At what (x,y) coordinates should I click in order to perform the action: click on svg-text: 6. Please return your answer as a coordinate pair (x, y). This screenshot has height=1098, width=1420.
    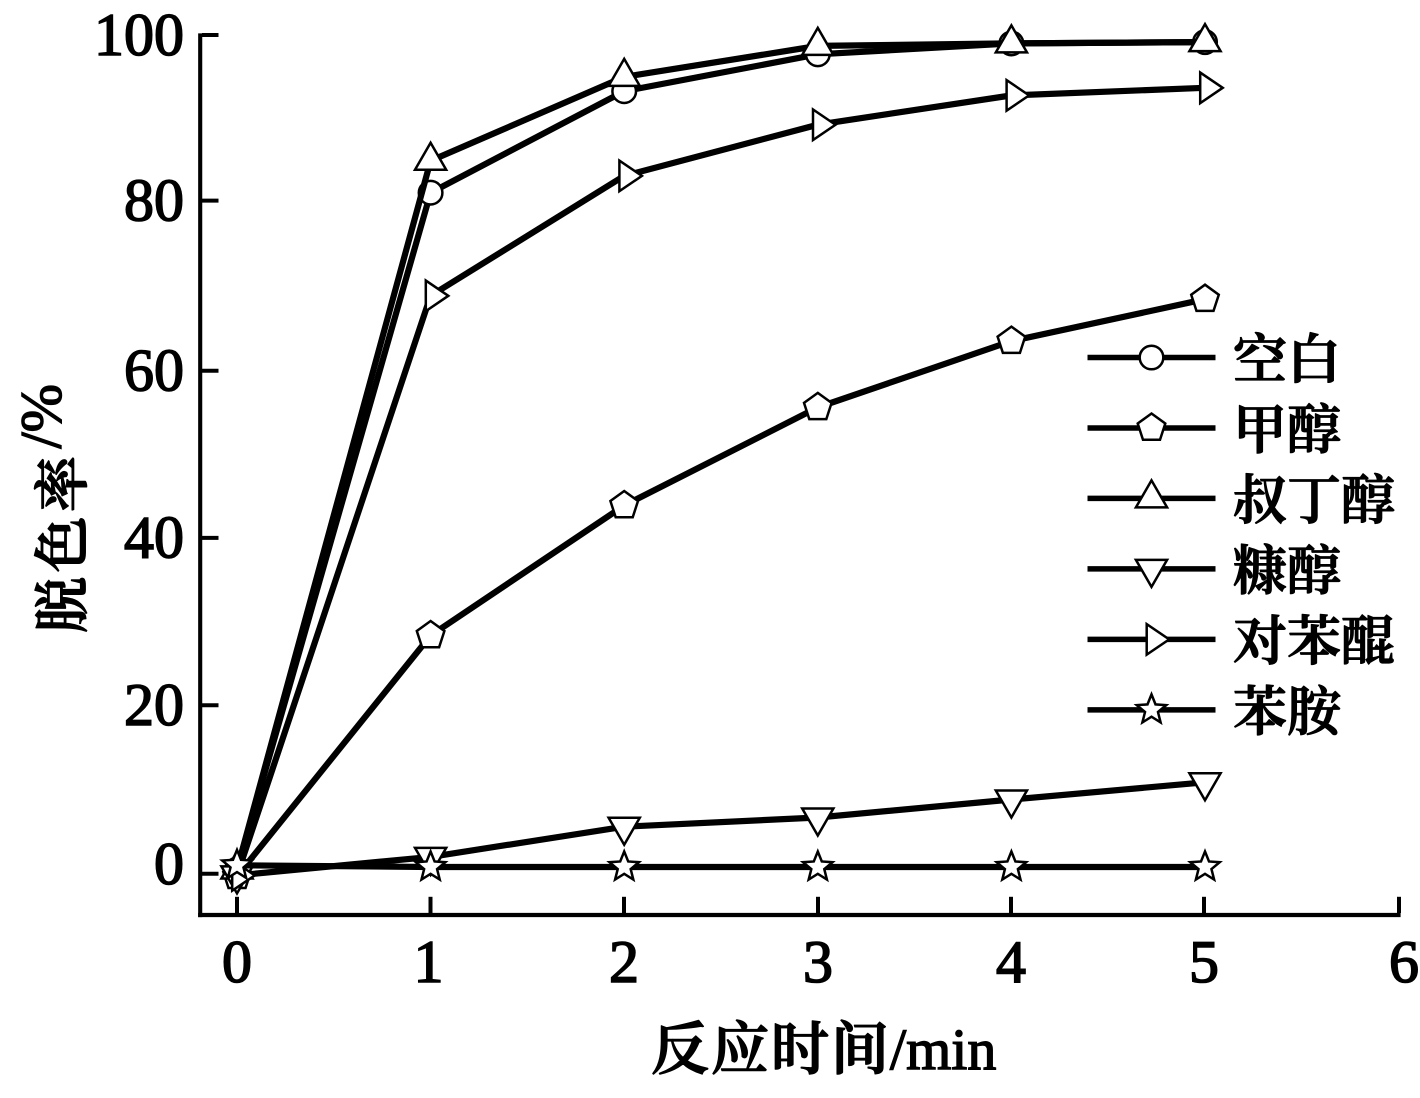
    Looking at the image, I should click on (1404, 962).